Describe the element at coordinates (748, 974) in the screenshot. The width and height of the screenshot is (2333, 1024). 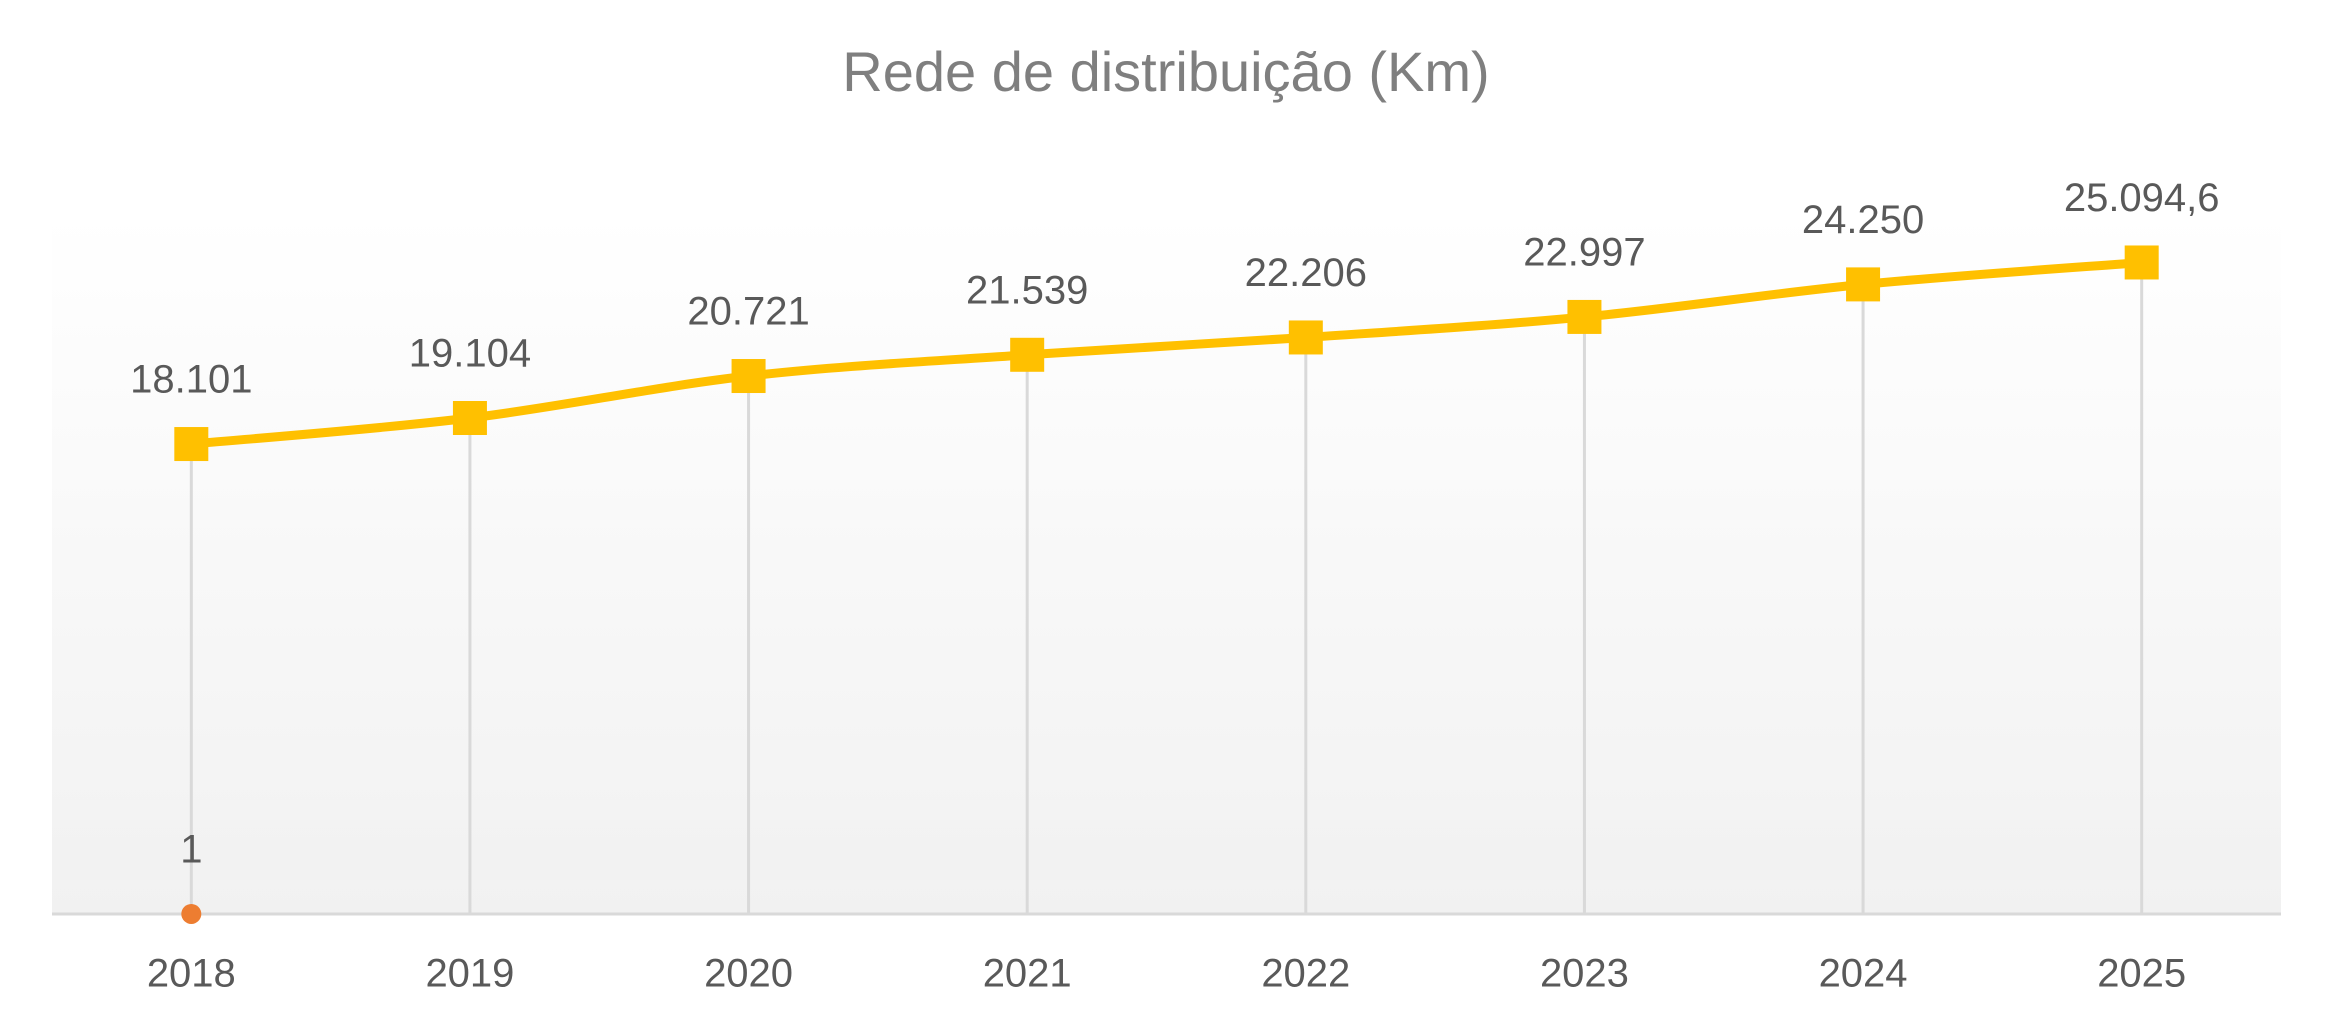
I see `x-tick-label: 2020` at that location.